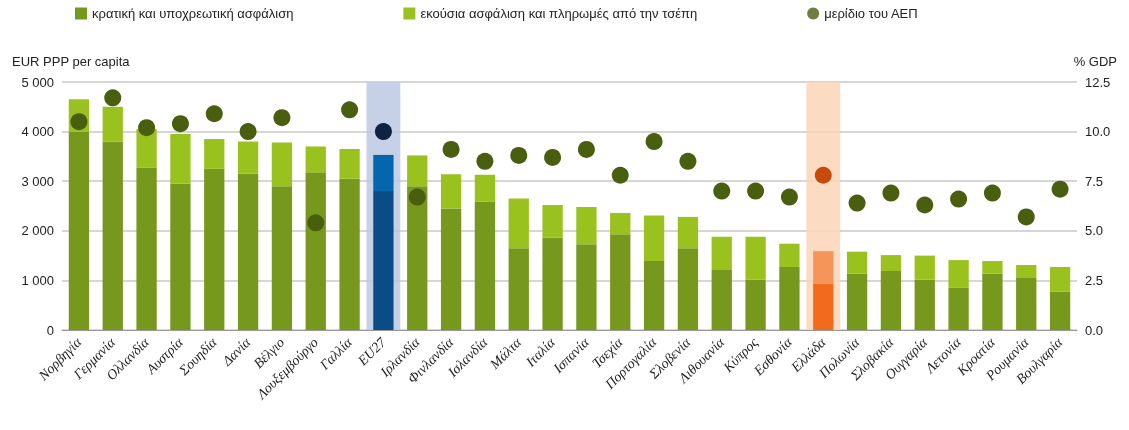 The height and width of the screenshot is (430, 1129). What do you see at coordinates (559, 13) in the screenshot?
I see `legend-label: εκούσια ασφάλιση και πληρωμές από την τσέπη` at bounding box center [559, 13].